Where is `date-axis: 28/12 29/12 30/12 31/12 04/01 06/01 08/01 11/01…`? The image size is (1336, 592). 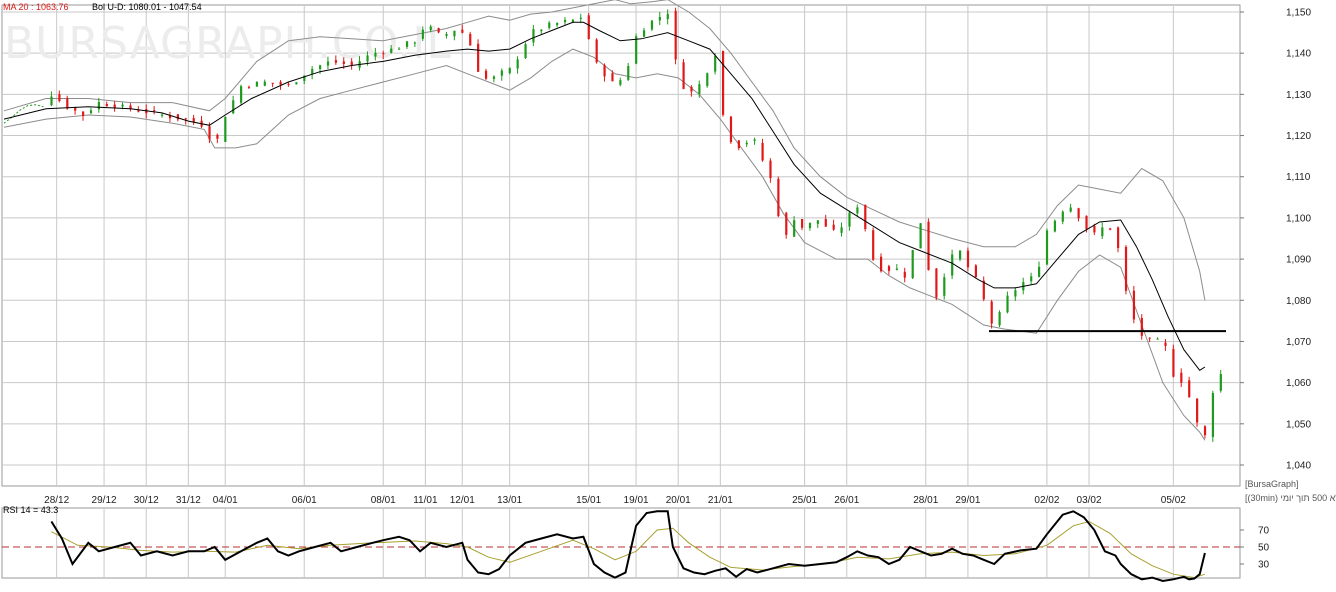 date-axis: 28/12 29/12 30/12 31/12 04/01 06/01 08/01 11/01… is located at coordinates (615, 500).